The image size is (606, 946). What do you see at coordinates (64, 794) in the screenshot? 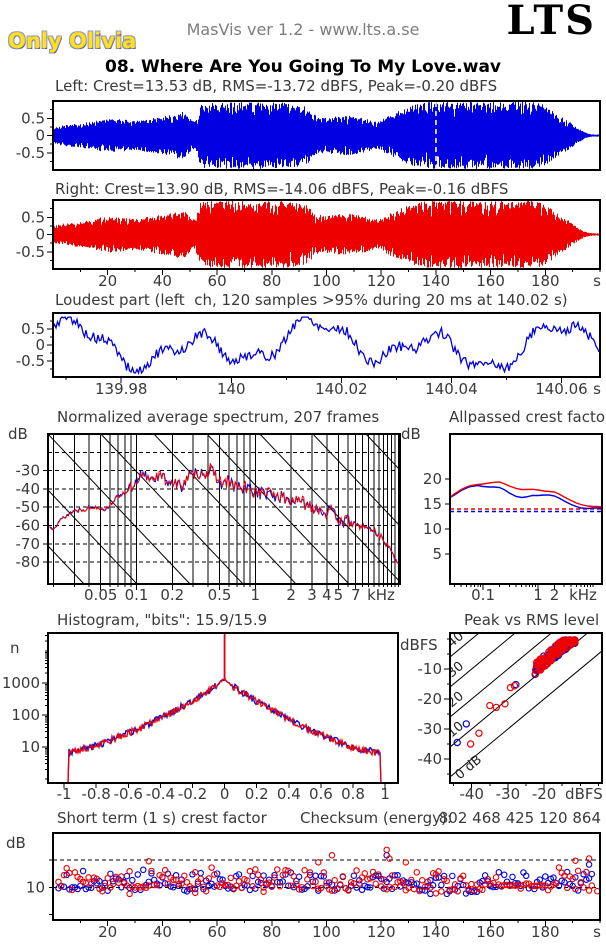
I see `svg-text: -1` at bounding box center [64, 794].